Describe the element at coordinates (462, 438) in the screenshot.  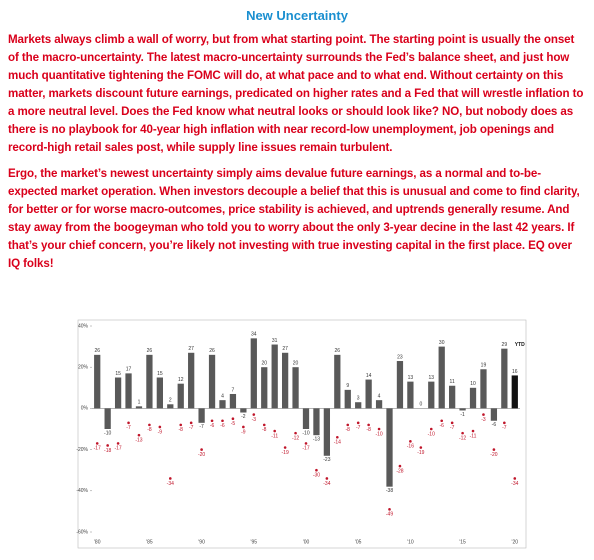
I see `decline-label: -12` at that location.